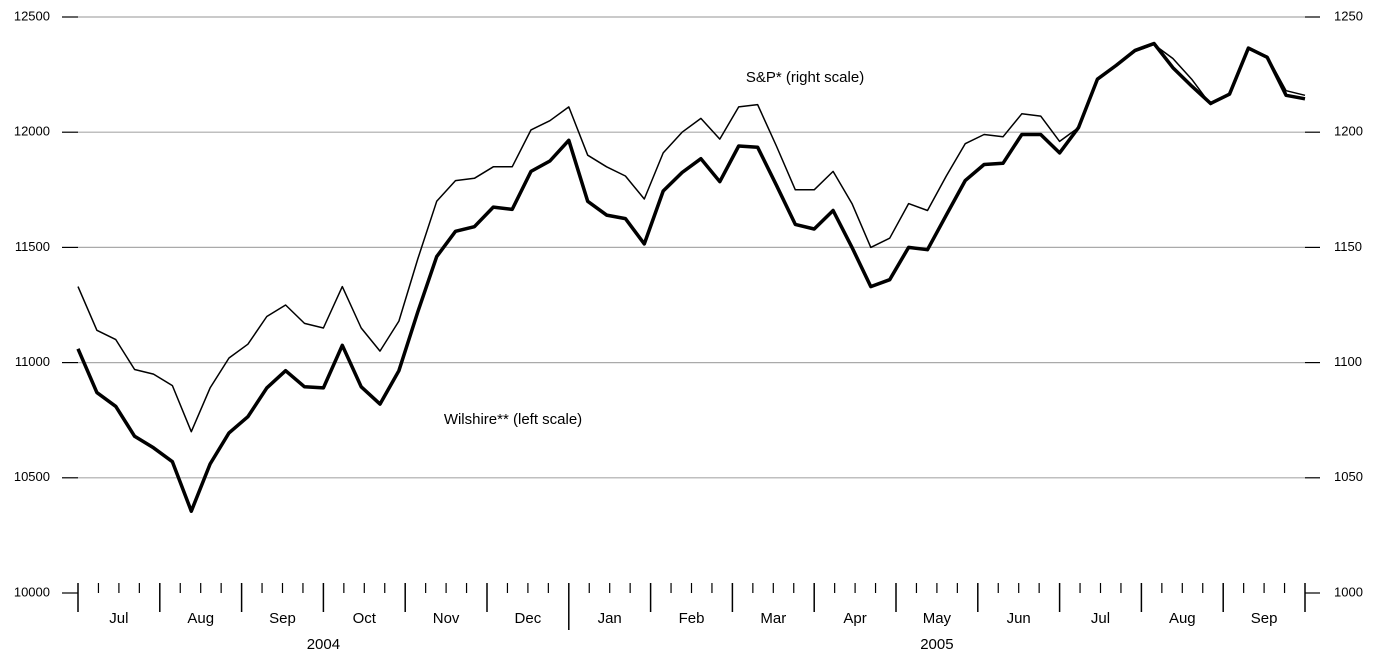 The image size is (1386, 659). I want to click on y-tick-label: 10000, so click(32, 591).